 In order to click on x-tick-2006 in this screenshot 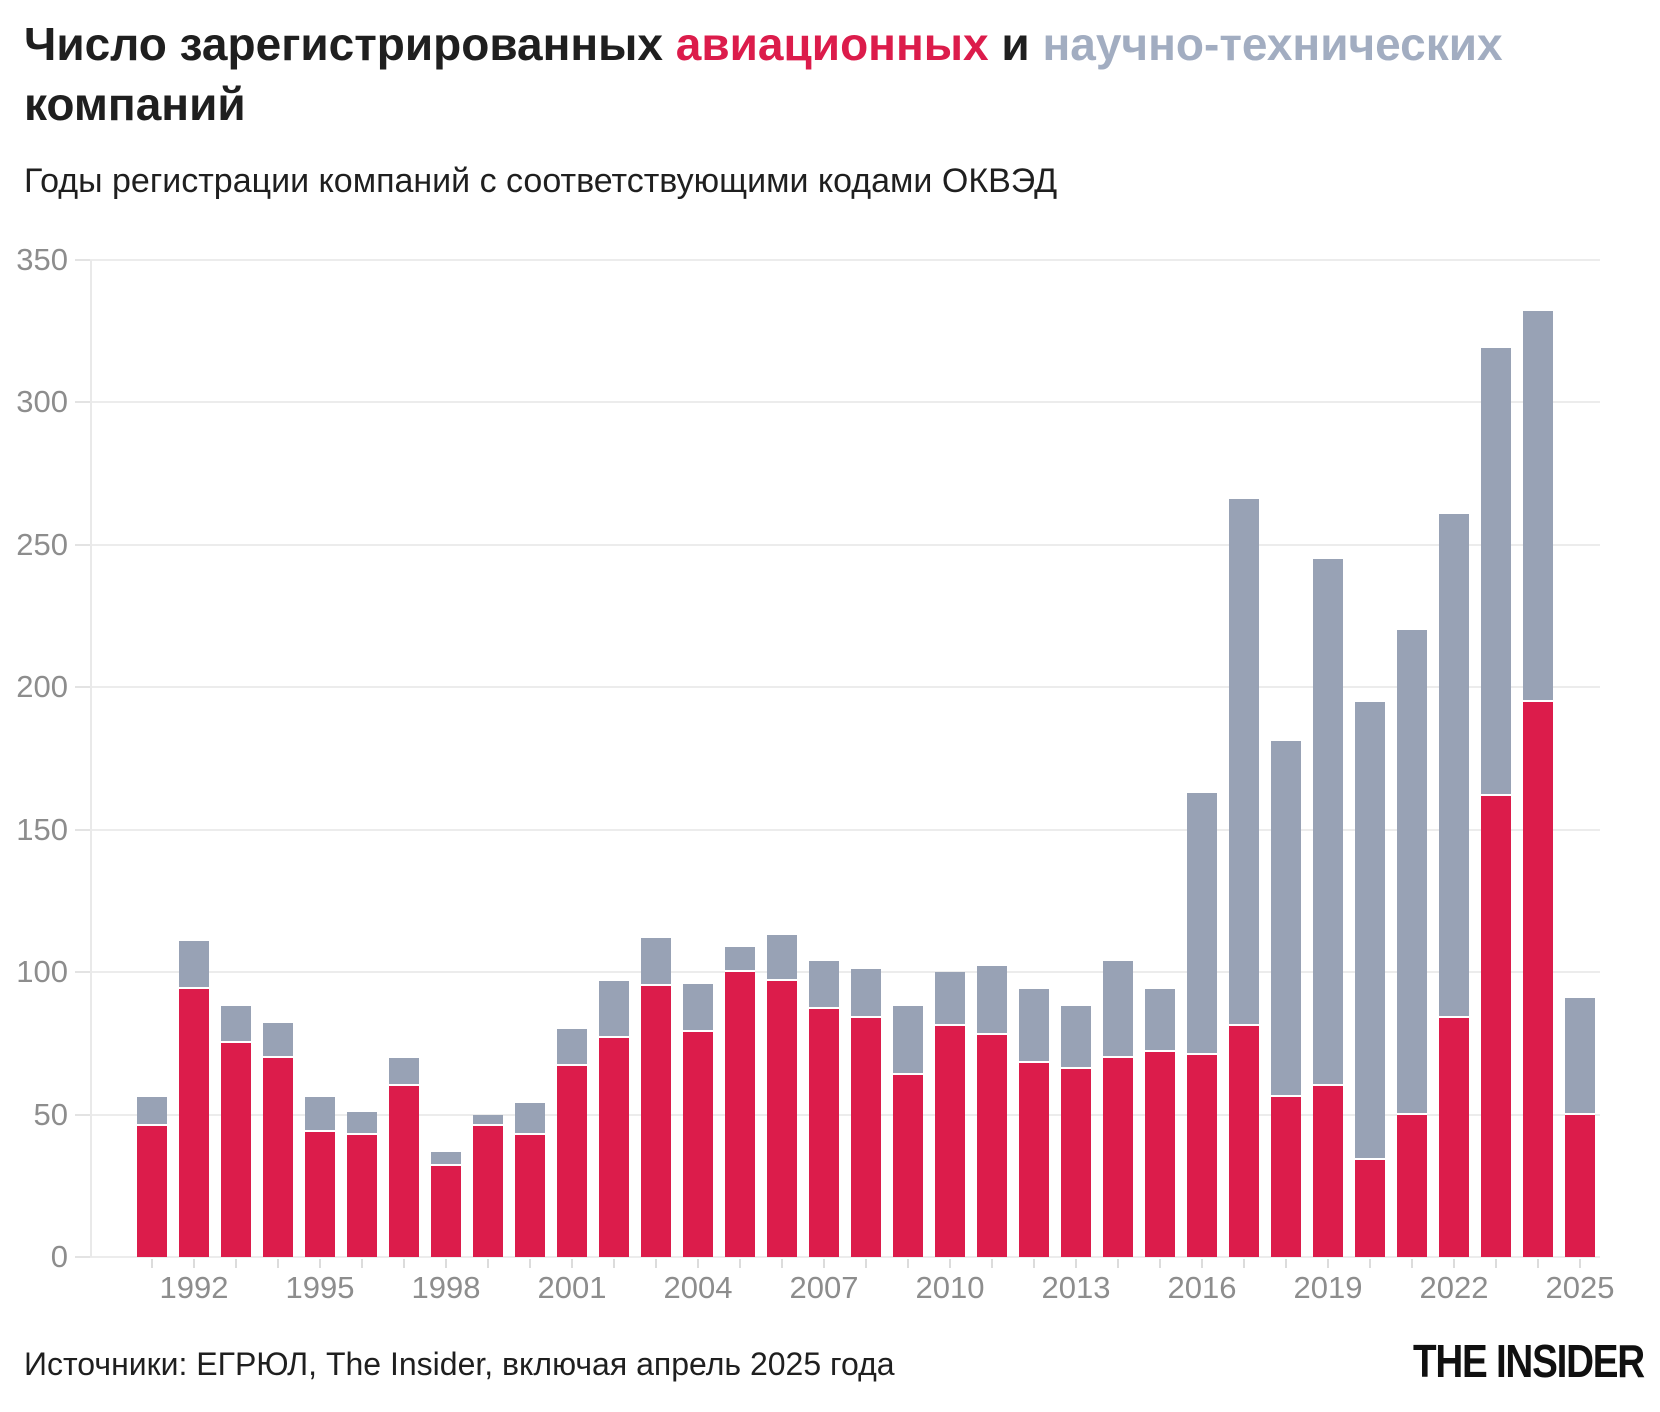, I will do `click(782, 1263)`.